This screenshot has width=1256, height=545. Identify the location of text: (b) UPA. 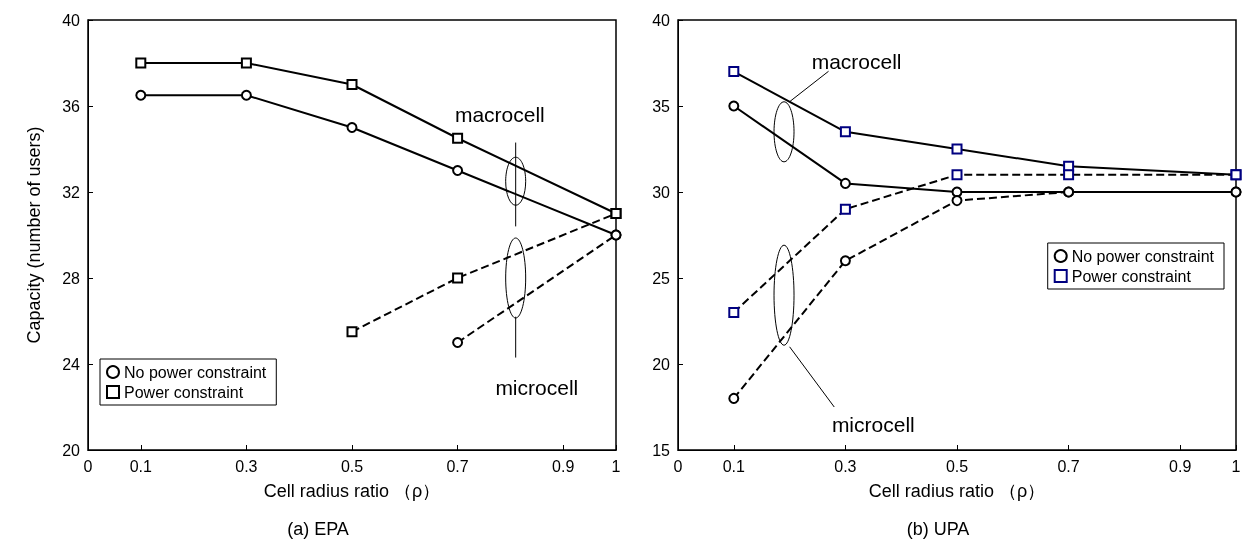
(938, 529).